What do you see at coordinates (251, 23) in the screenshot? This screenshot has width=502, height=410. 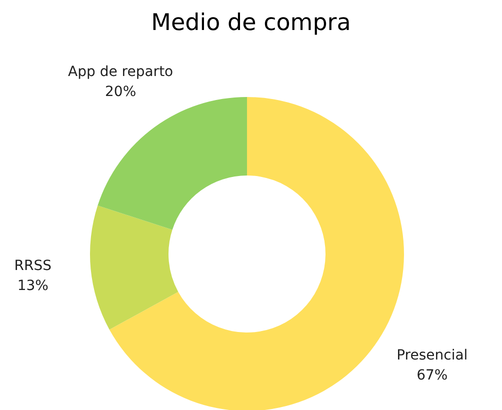 I see `chart-title: Medio de compra` at bounding box center [251, 23].